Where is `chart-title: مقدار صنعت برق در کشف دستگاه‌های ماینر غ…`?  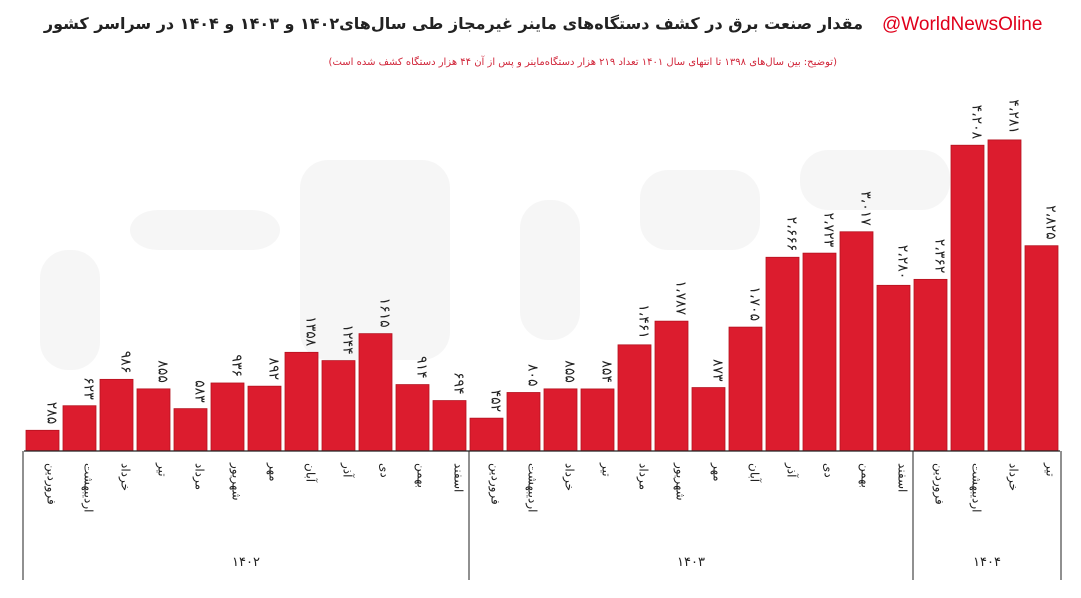
chart-title: مقدار صنعت برق در کشف دستگاه‌های ماینر غ… is located at coordinates (453, 23).